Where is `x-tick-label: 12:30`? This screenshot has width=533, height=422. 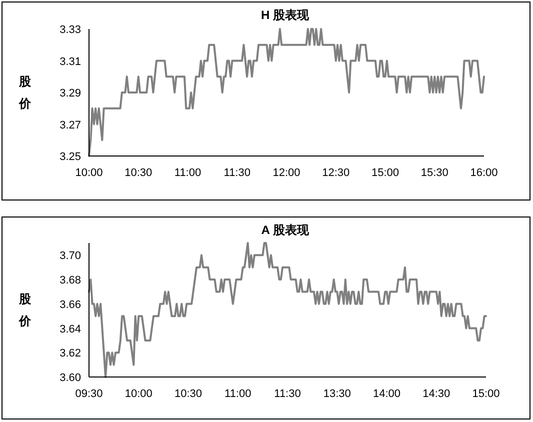
x-tick-label: 12:30 is located at coordinates (336, 173).